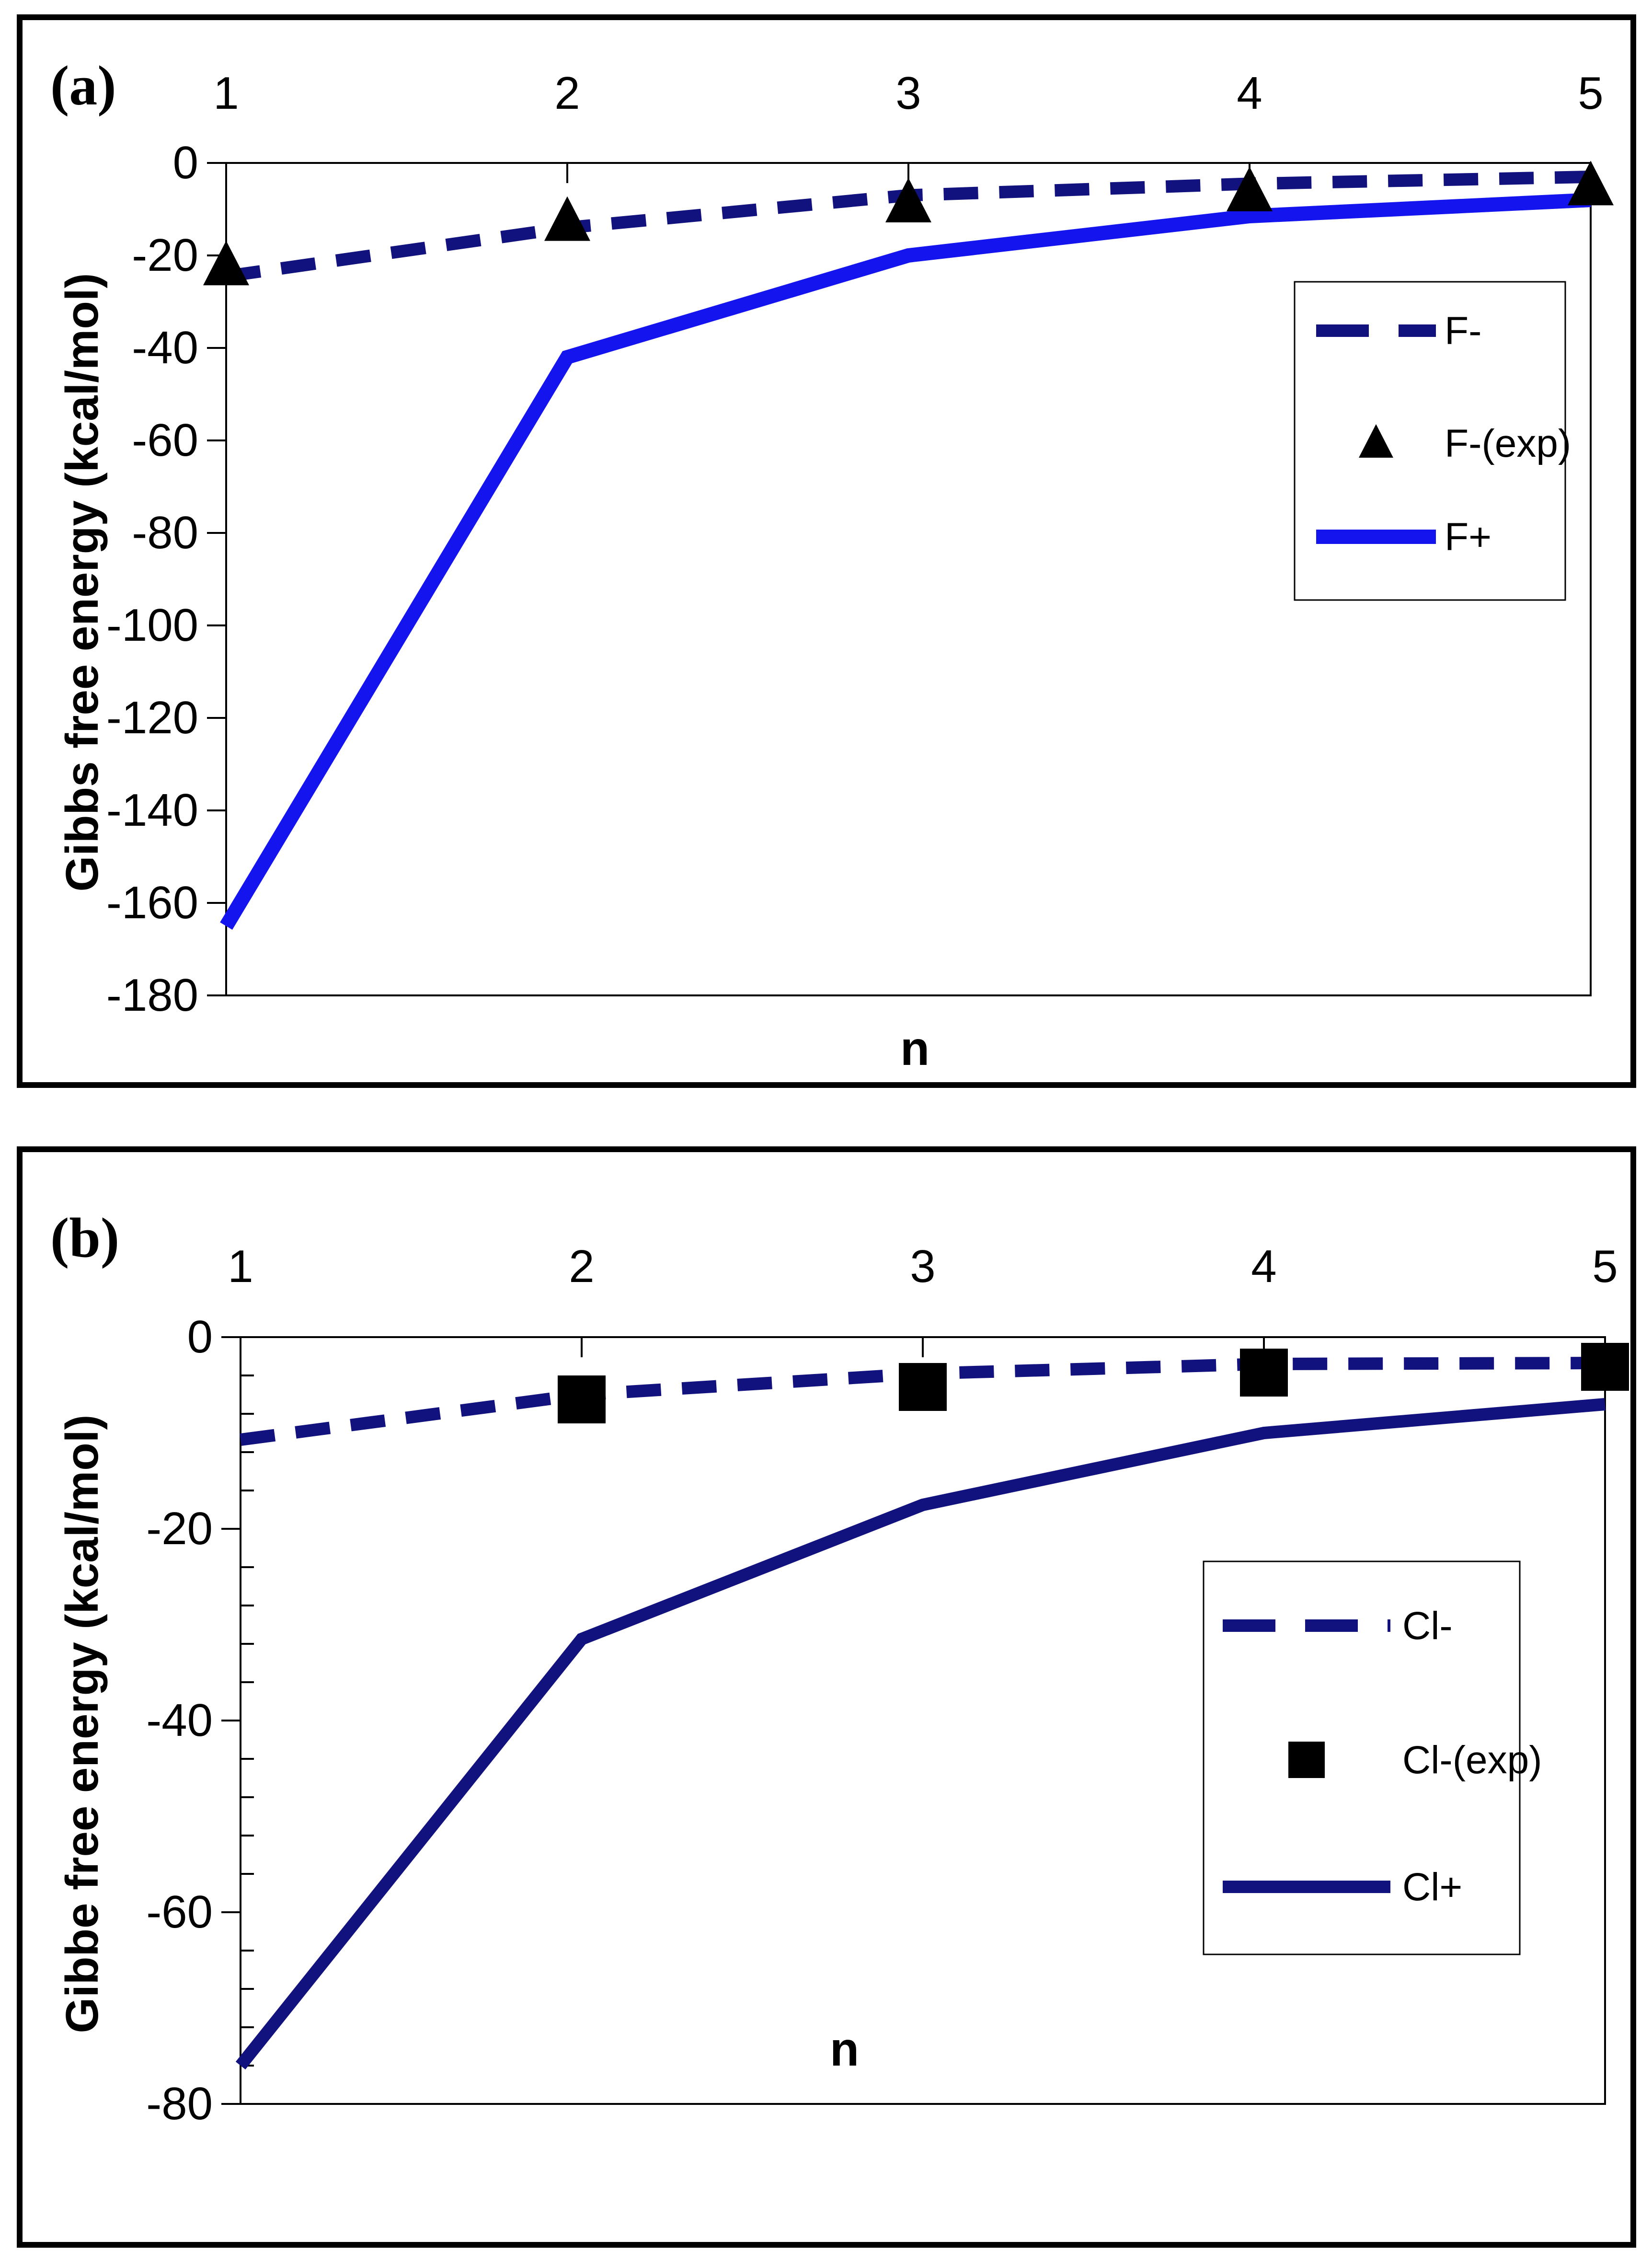 This screenshot has width=1652, height=2264. Describe the element at coordinates (1306, 1760) in the screenshot. I see `legend-sample-Cl-(exp)` at that location.